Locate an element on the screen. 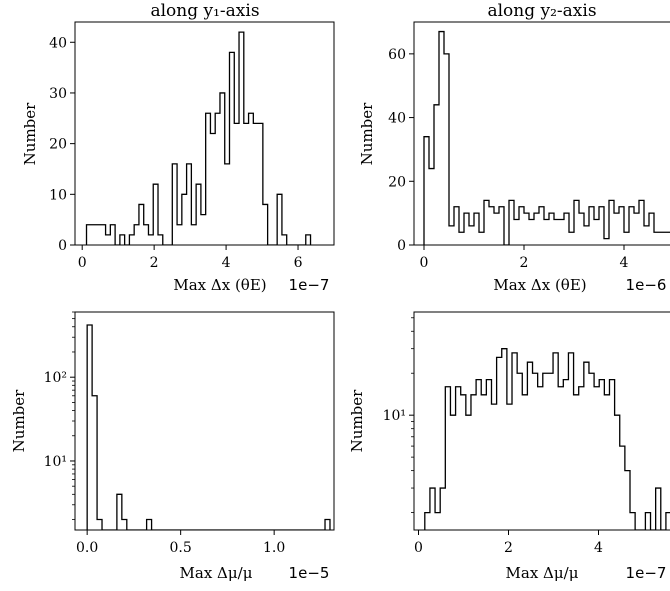 Image resolution: width=670 pixels, height=591 pixels. x-tick-label: 6 is located at coordinates (298, 263).